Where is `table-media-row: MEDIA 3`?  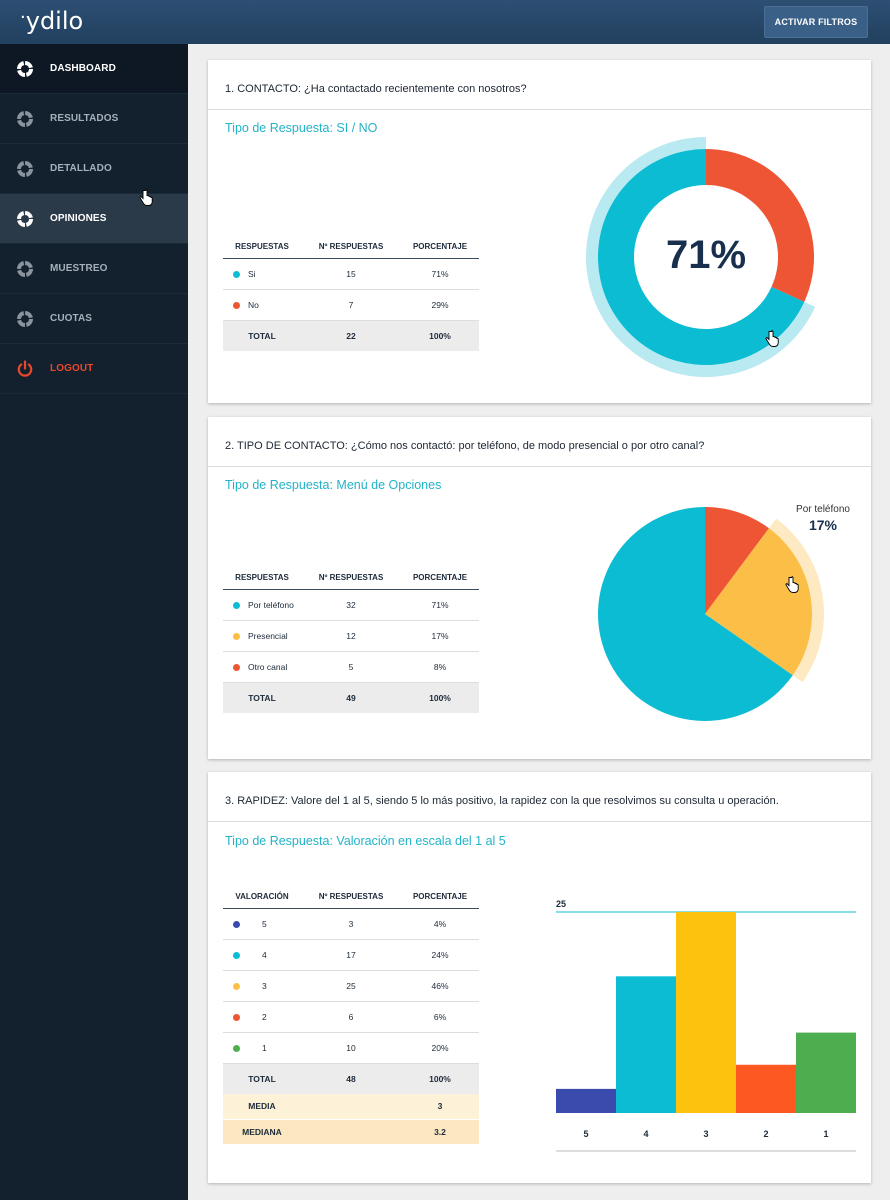 table-media-row: MEDIA 3 is located at coordinates (351, 1107).